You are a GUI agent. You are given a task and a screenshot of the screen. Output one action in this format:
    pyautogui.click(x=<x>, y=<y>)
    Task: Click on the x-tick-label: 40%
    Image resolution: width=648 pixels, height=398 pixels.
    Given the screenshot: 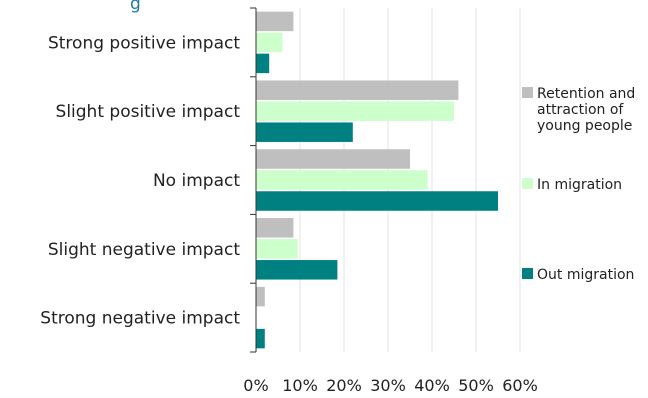 What is the action you would take?
    pyautogui.click(x=432, y=385)
    